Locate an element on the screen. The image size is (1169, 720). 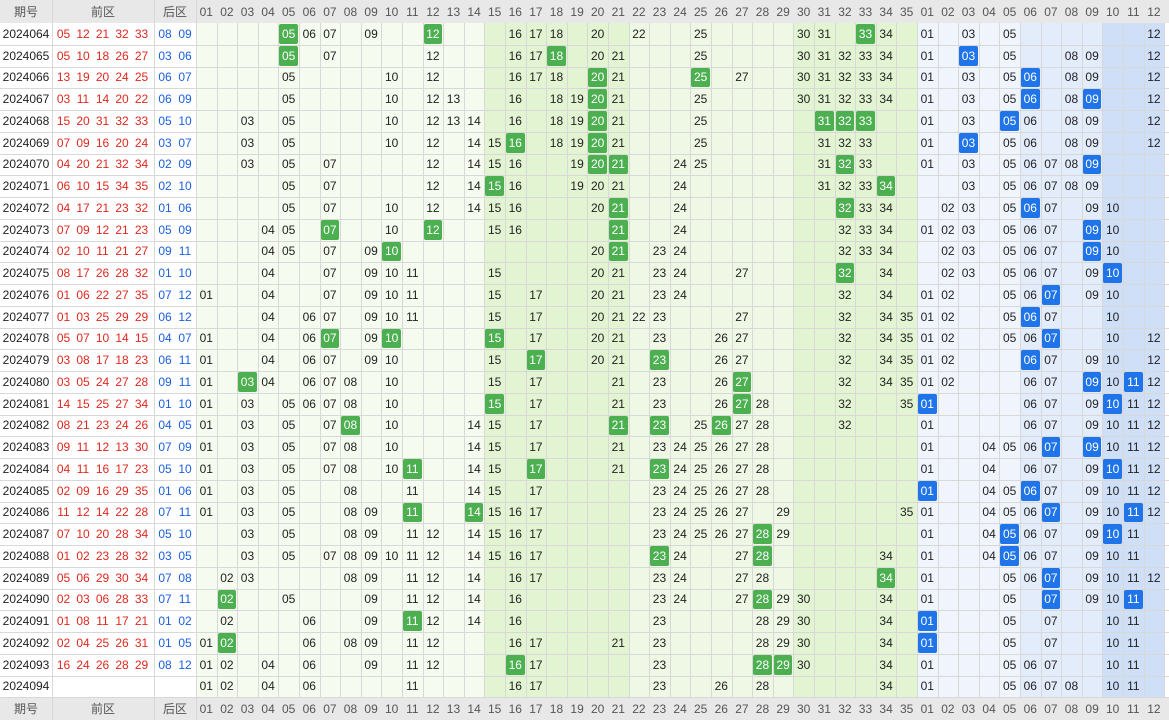
front-number: 11 is located at coordinates (102, 251).